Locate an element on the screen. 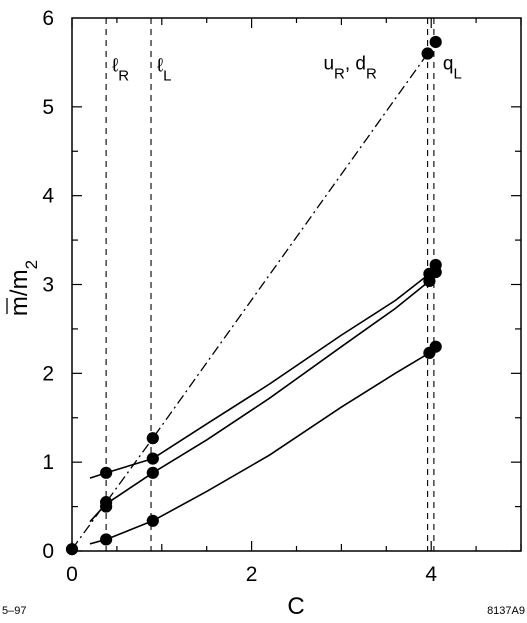 Image resolution: width=527 pixels, height=623 pixels. x-tick-label-0: 0 is located at coordinates (72, 574).